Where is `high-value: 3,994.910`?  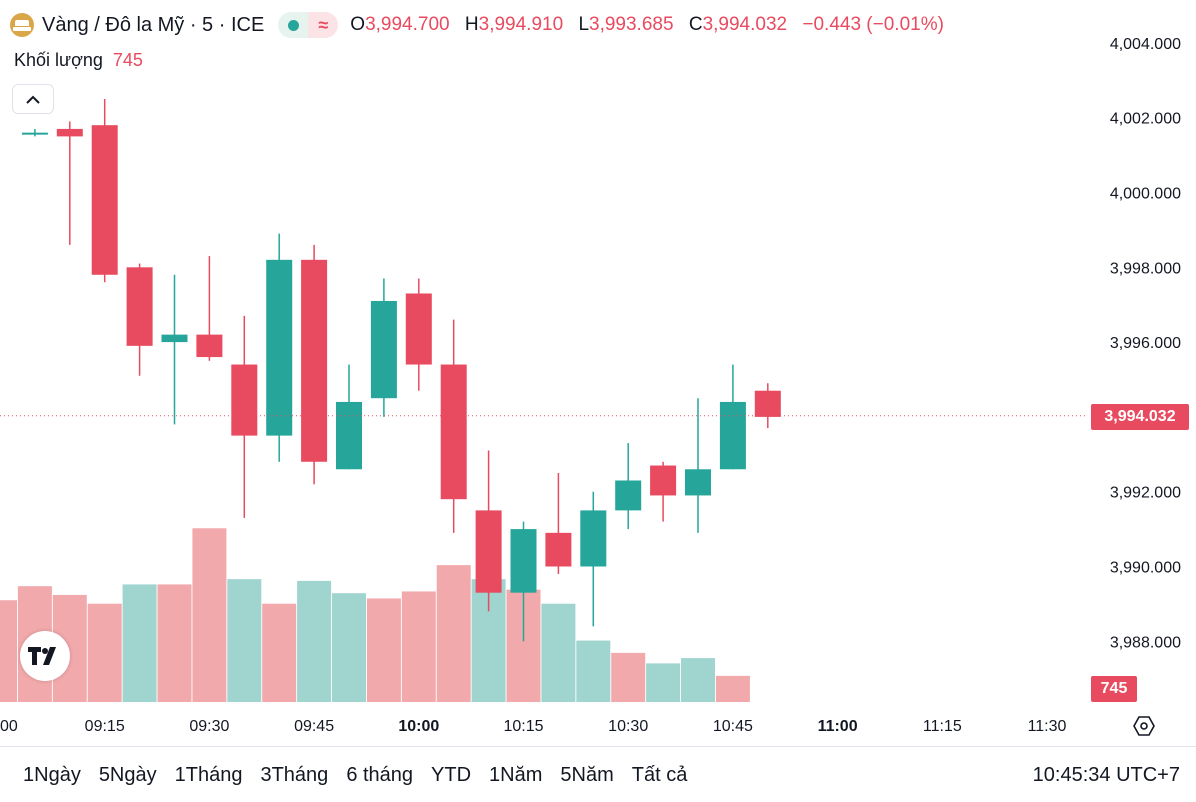 high-value: 3,994.910 is located at coordinates (521, 24).